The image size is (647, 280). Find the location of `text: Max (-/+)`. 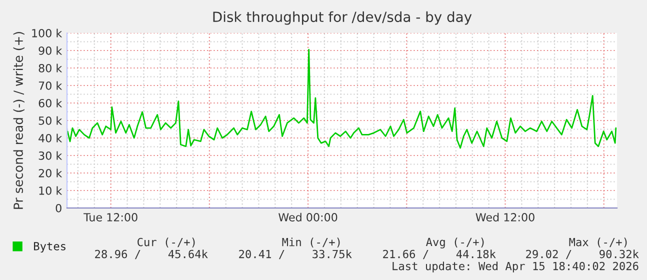

text: Max (-/+) is located at coordinates (598, 243).